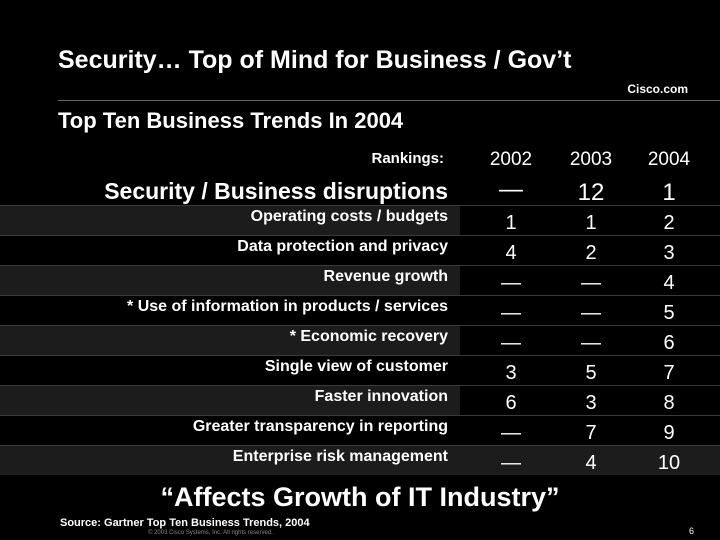 The image size is (720, 540). I want to click on rank-cell-2004: 4, so click(669, 283).